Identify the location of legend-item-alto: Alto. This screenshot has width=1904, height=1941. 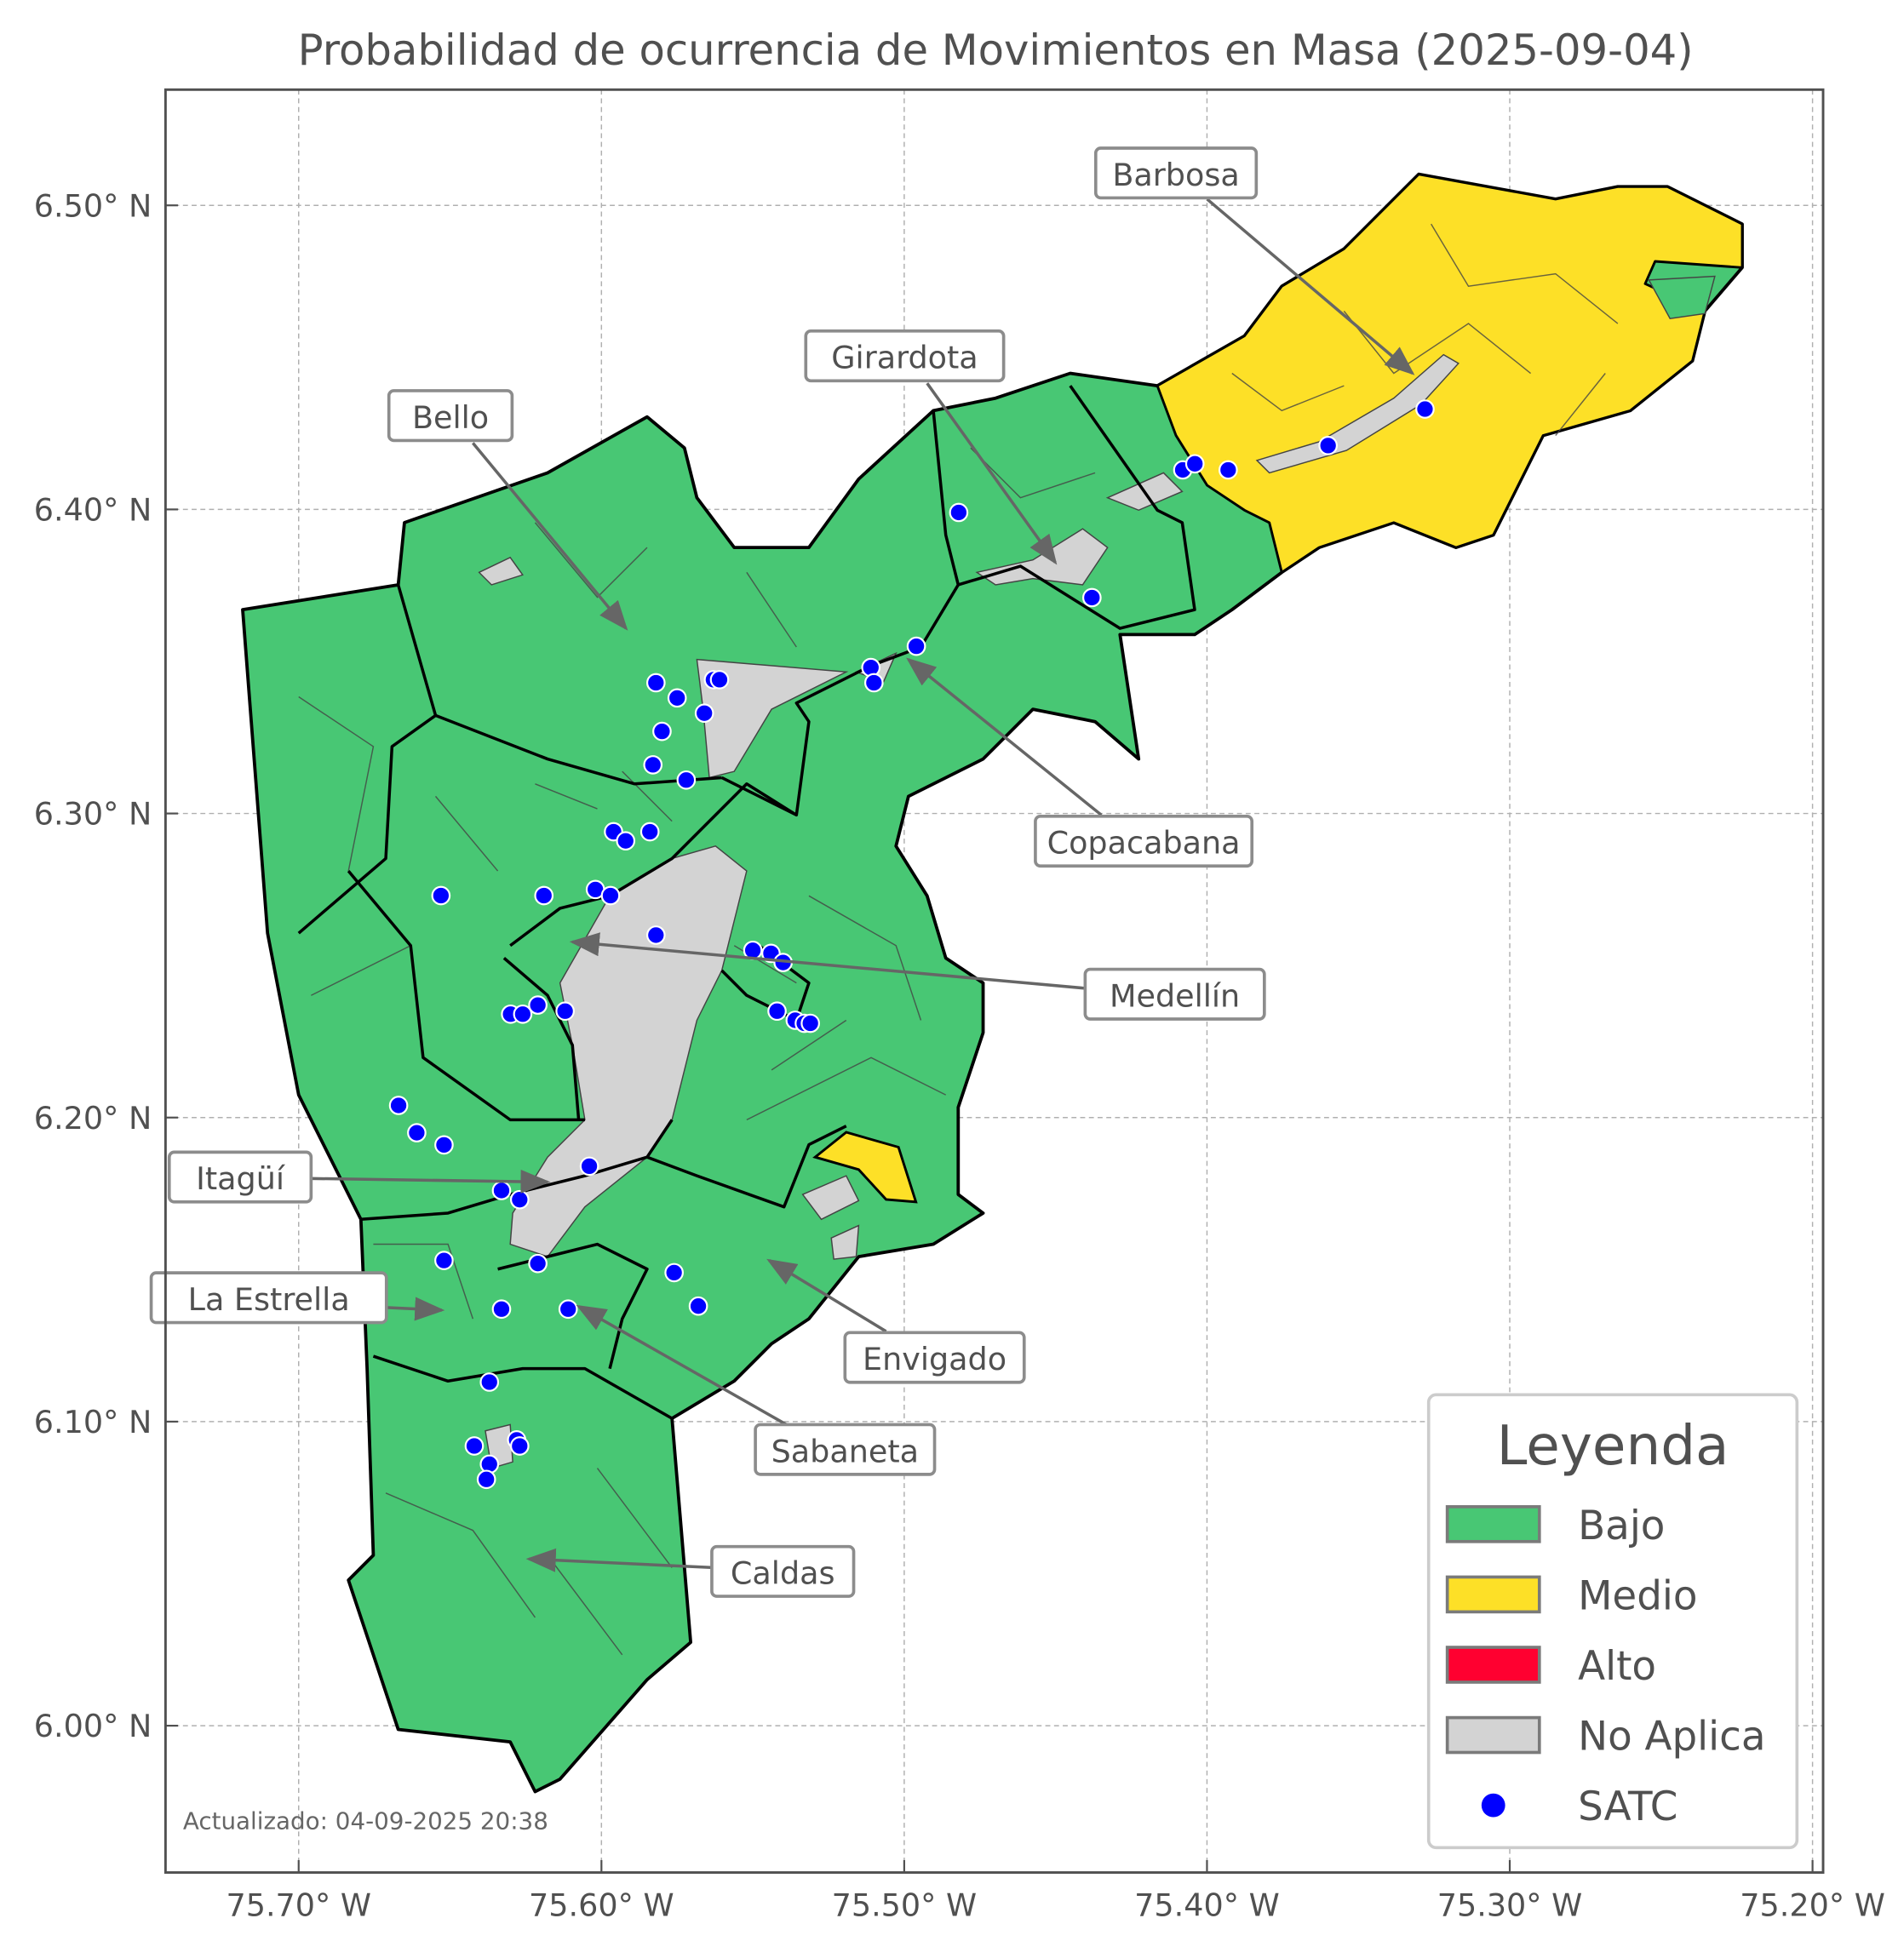
(1550, 1667).